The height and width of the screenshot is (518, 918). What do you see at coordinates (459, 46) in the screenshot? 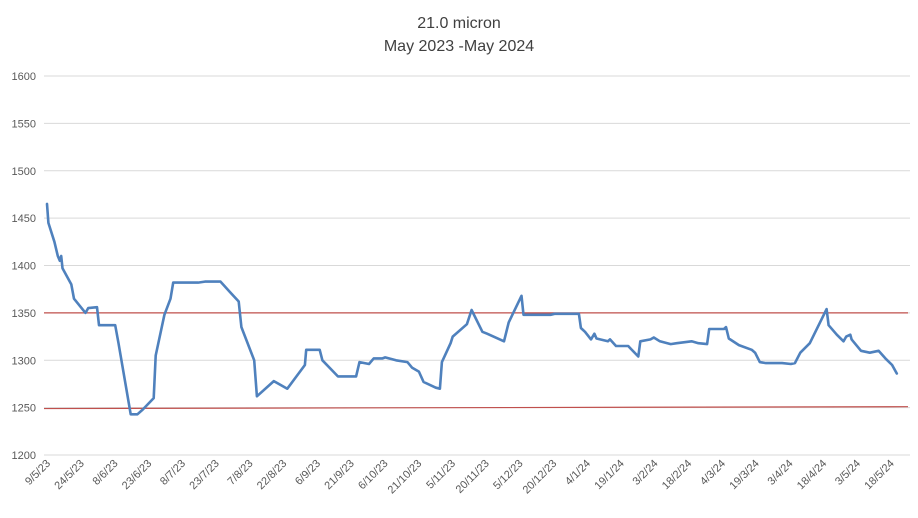
I see `chart-subtitle: May 2023 -May 2024` at bounding box center [459, 46].